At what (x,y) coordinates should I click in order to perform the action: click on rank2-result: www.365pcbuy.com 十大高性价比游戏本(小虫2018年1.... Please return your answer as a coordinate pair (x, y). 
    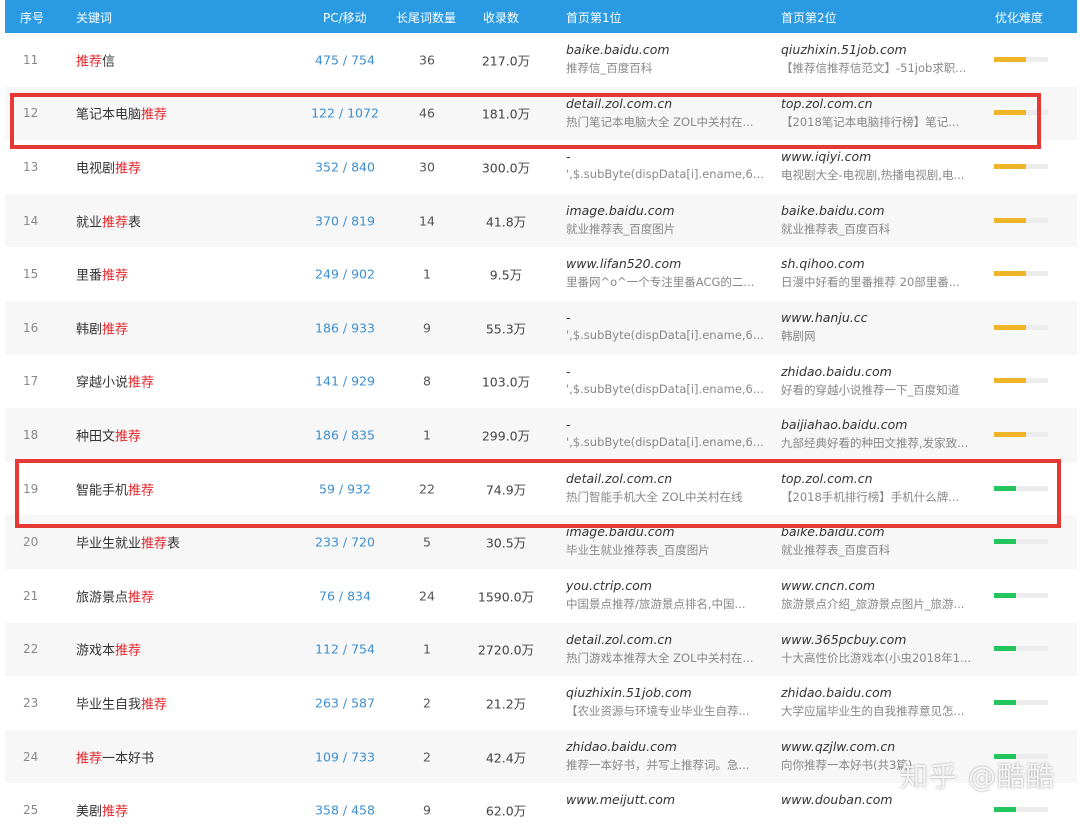
    Looking at the image, I should click on (883, 649).